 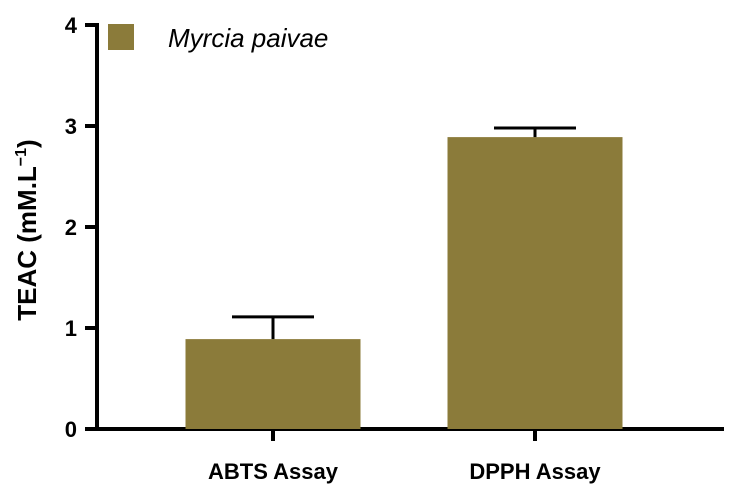 I want to click on x-tick-label: ABTS Assay, so click(x=273, y=471).